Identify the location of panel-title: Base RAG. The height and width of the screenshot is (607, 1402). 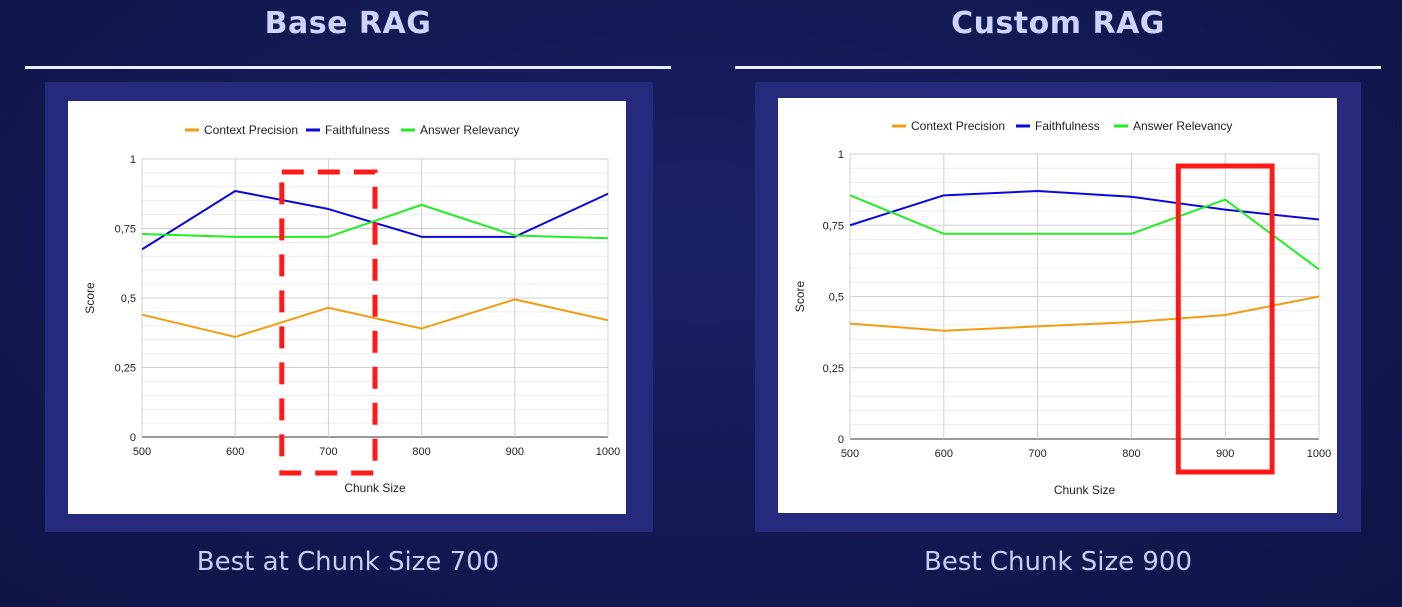
(348, 23).